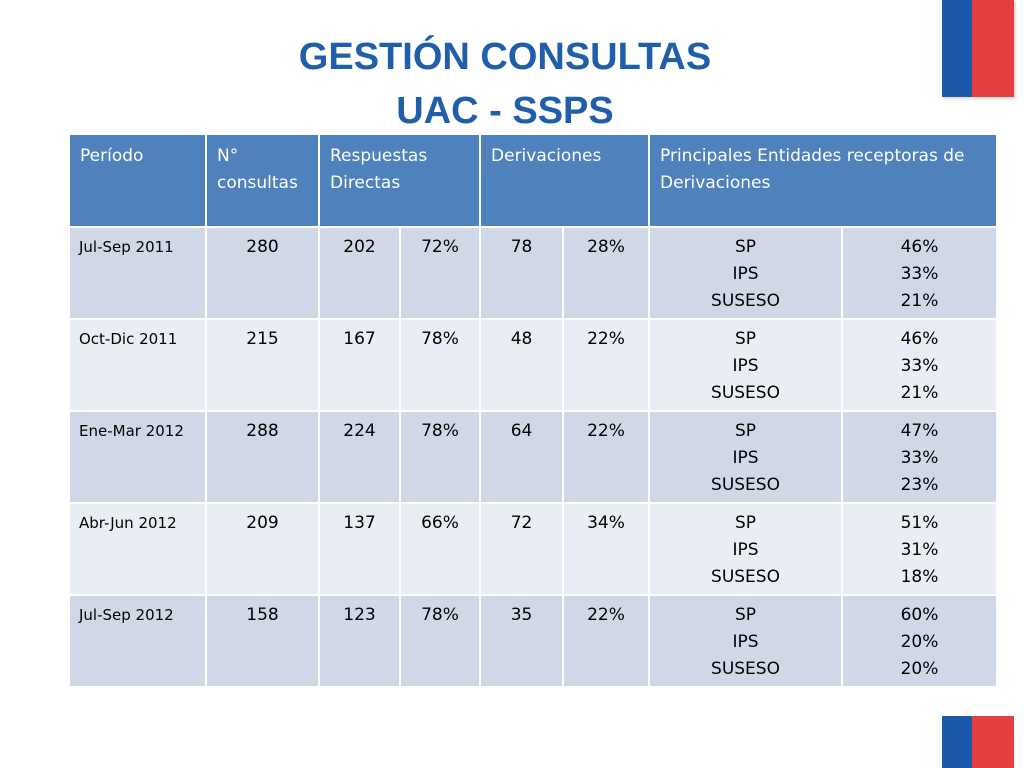  Describe the element at coordinates (505, 84) in the screenshot. I see `slide-title: GESTIÓN CONSULTAS UAC - SSPS` at that location.